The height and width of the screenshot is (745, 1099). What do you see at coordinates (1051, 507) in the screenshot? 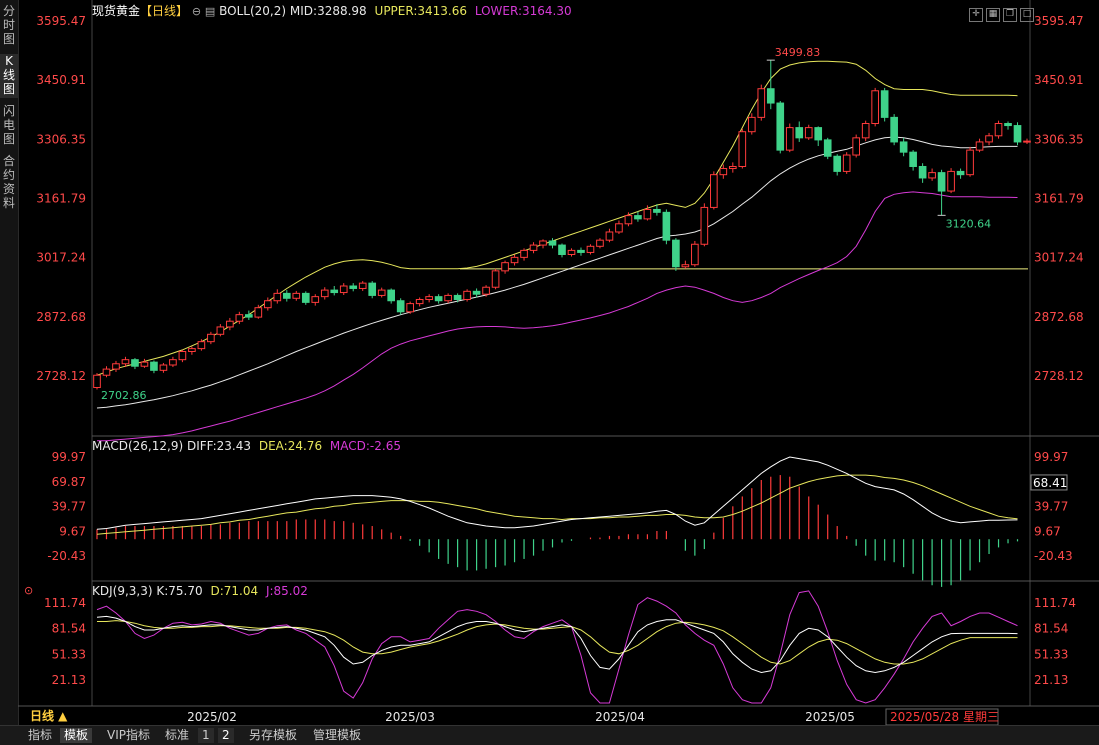
I see `macd-tick-label-right: 39.77` at bounding box center [1051, 507].